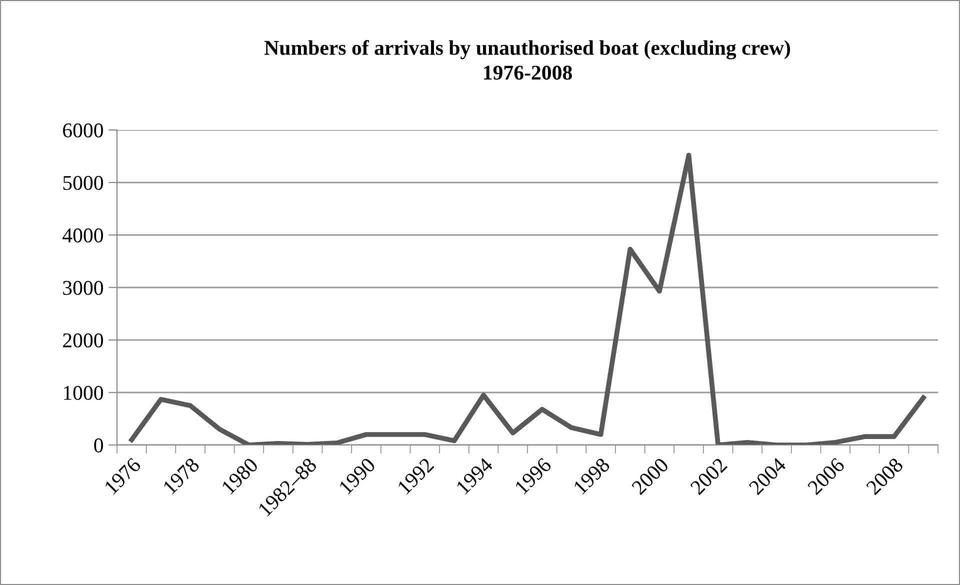 The height and width of the screenshot is (585, 960). Describe the element at coordinates (83, 130) in the screenshot. I see `y-tick-label: 6000` at that location.